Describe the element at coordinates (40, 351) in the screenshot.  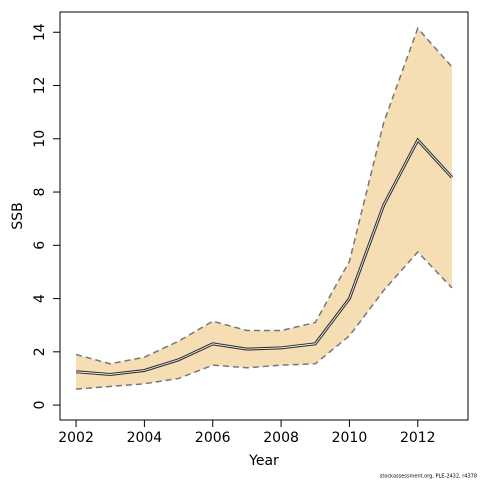
I see `y-tick-label: 2` at that location.